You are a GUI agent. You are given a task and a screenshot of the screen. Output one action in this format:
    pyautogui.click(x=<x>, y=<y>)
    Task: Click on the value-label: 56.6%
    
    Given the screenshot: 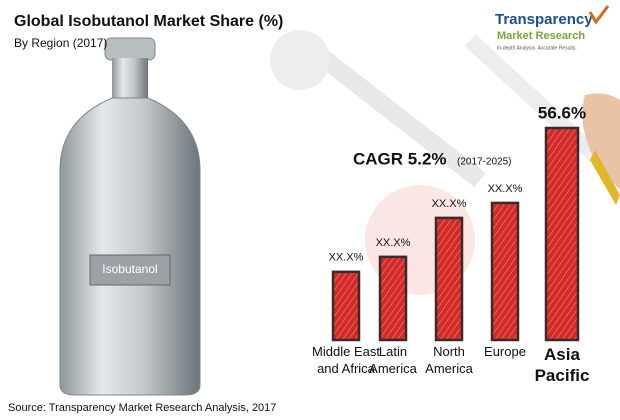 What is the action you would take?
    pyautogui.click(x=562, y=112)
    